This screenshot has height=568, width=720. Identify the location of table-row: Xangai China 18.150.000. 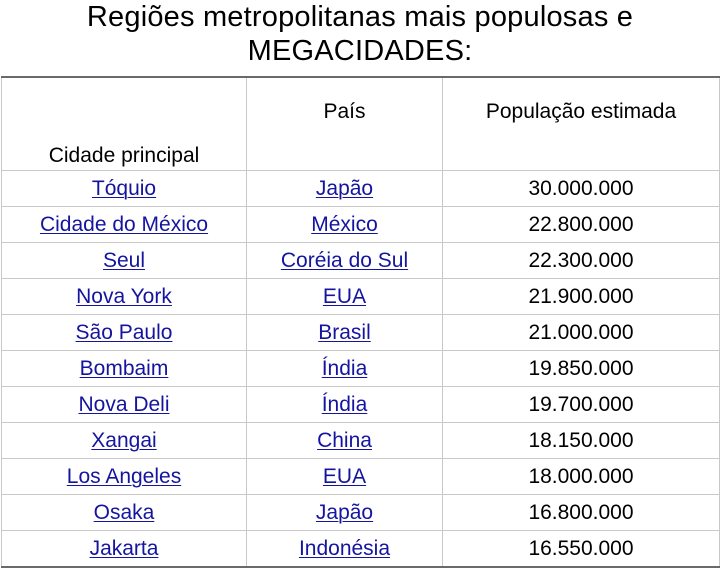
(360, 440).